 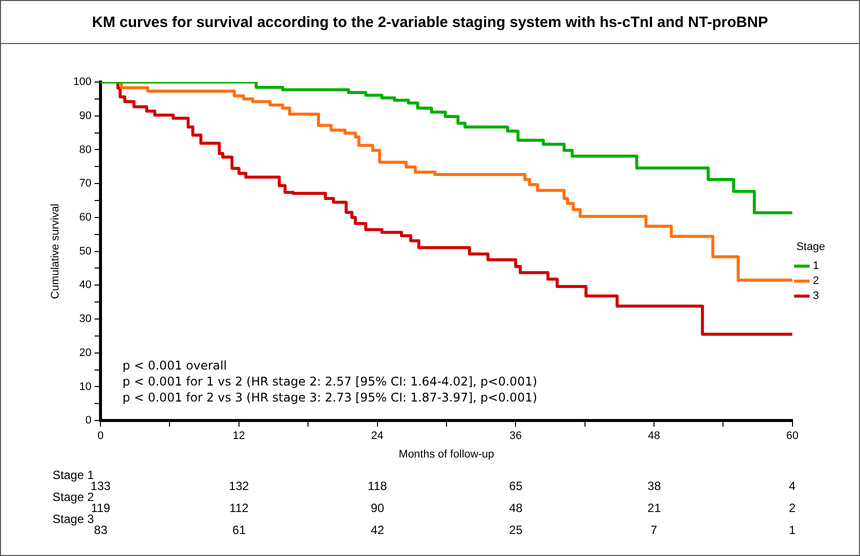 I want to click on x-axis-title: Months of follow-up, so click(x=446, y=454).